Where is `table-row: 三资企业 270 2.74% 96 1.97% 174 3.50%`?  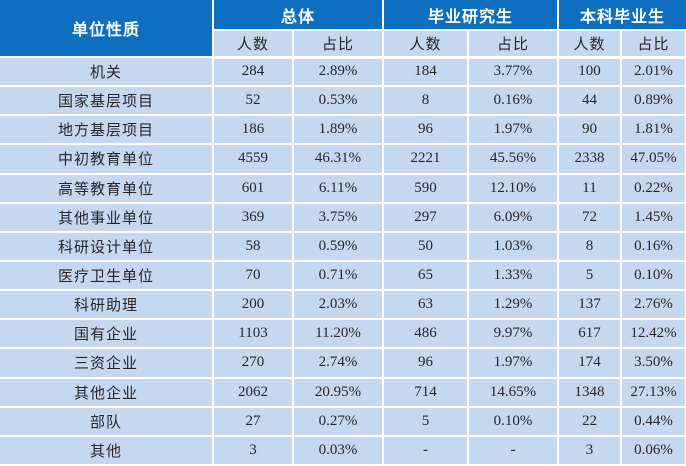
table-row: 三资企业 270 2.74% 96 1.97% 174 3.50% is located at coordinates (343, 363).